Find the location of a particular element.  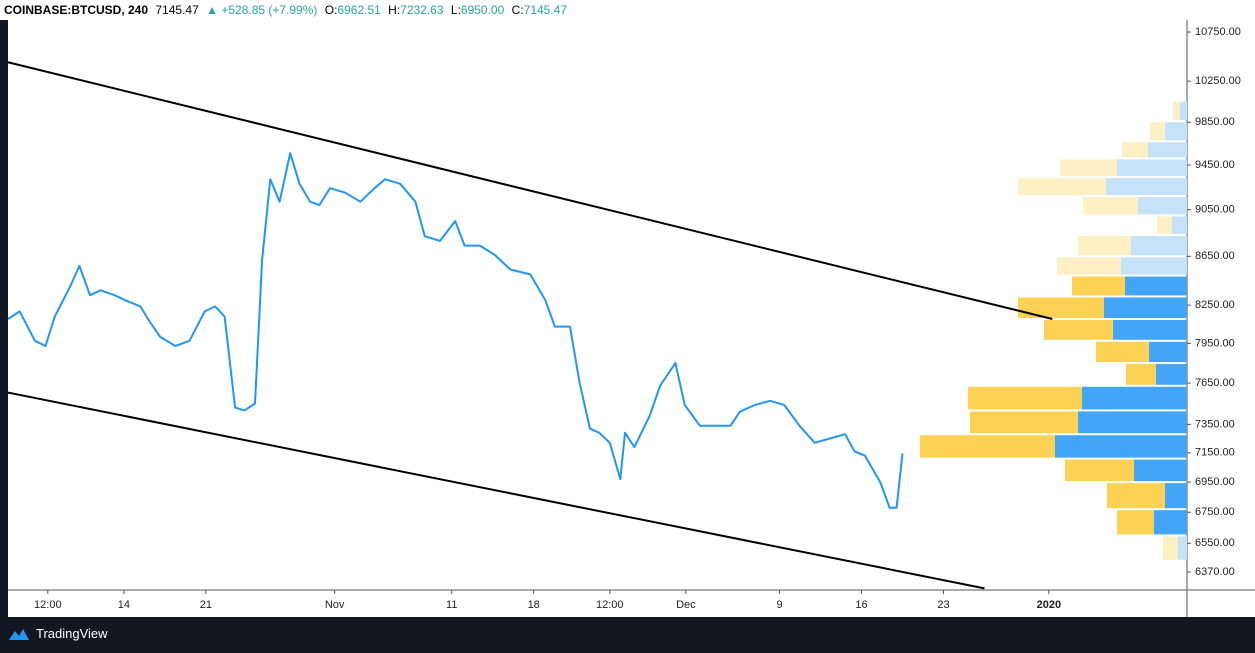

ohlc-h-label: H: is located at coordinates (394, 10).